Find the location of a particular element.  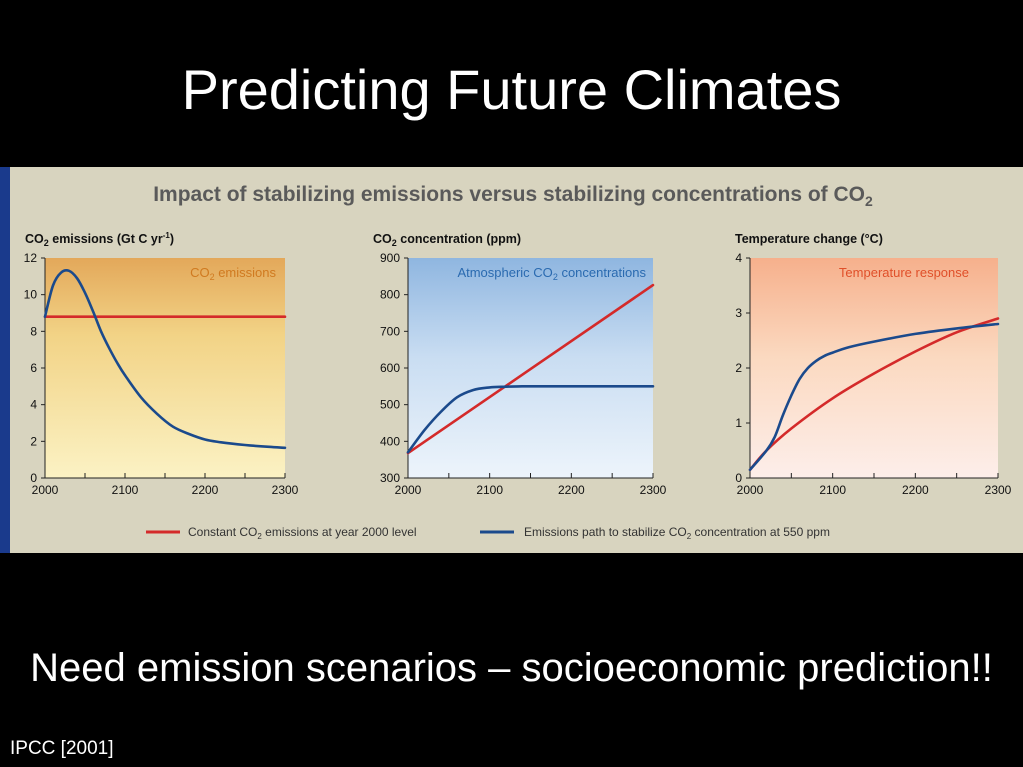

figure-heading-sub: 2 is located at coordinates (869, 201).